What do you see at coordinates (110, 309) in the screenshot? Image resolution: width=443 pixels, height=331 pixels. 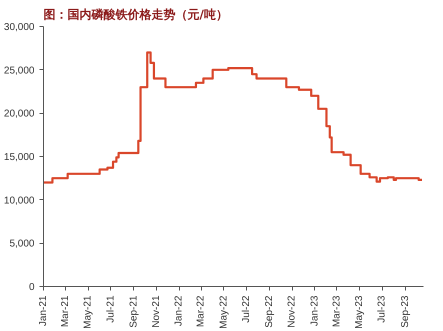 I see `x-tick-label: Jul-21` at bounding box center [110, 309].